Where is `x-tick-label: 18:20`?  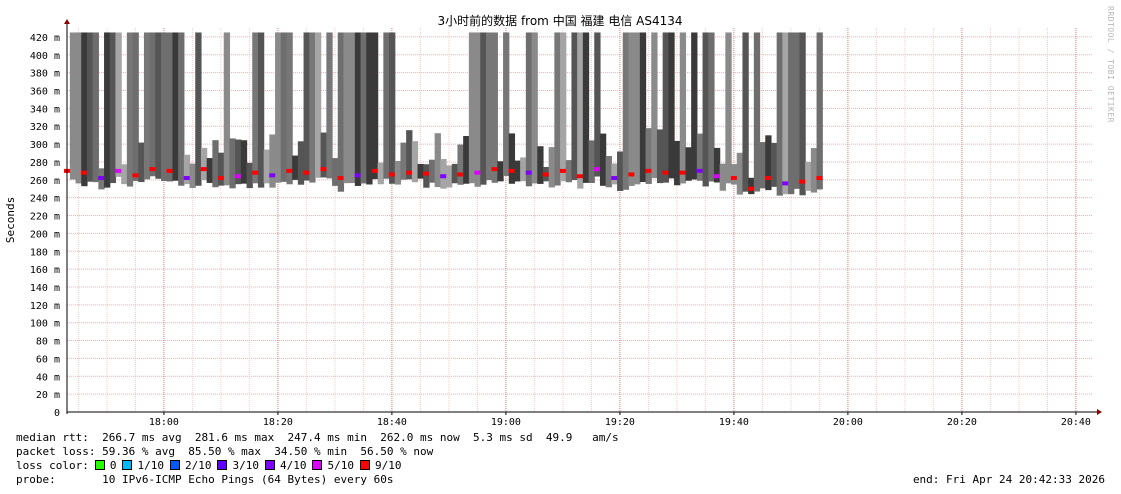
x-tick-label: 18:20 is located at coordinates (278, 422).